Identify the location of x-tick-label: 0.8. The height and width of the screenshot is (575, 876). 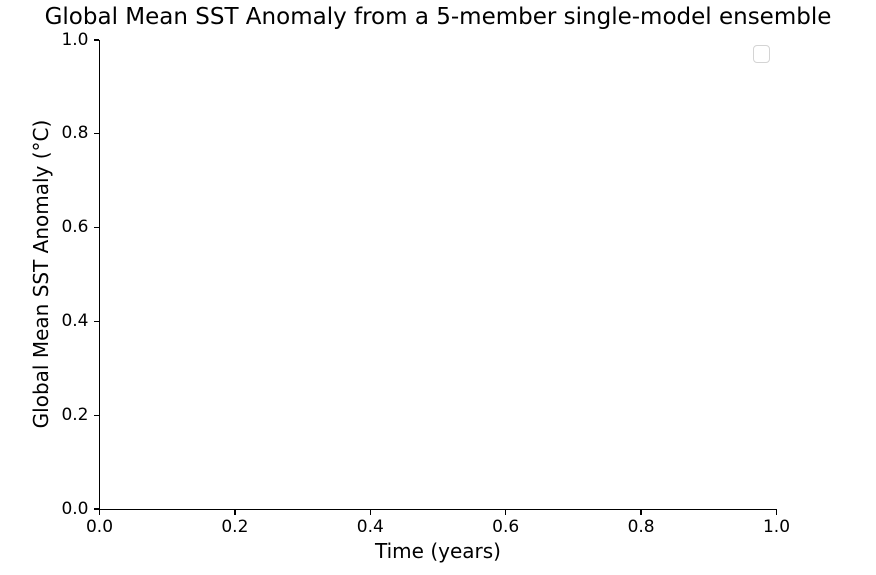
(641, 527).